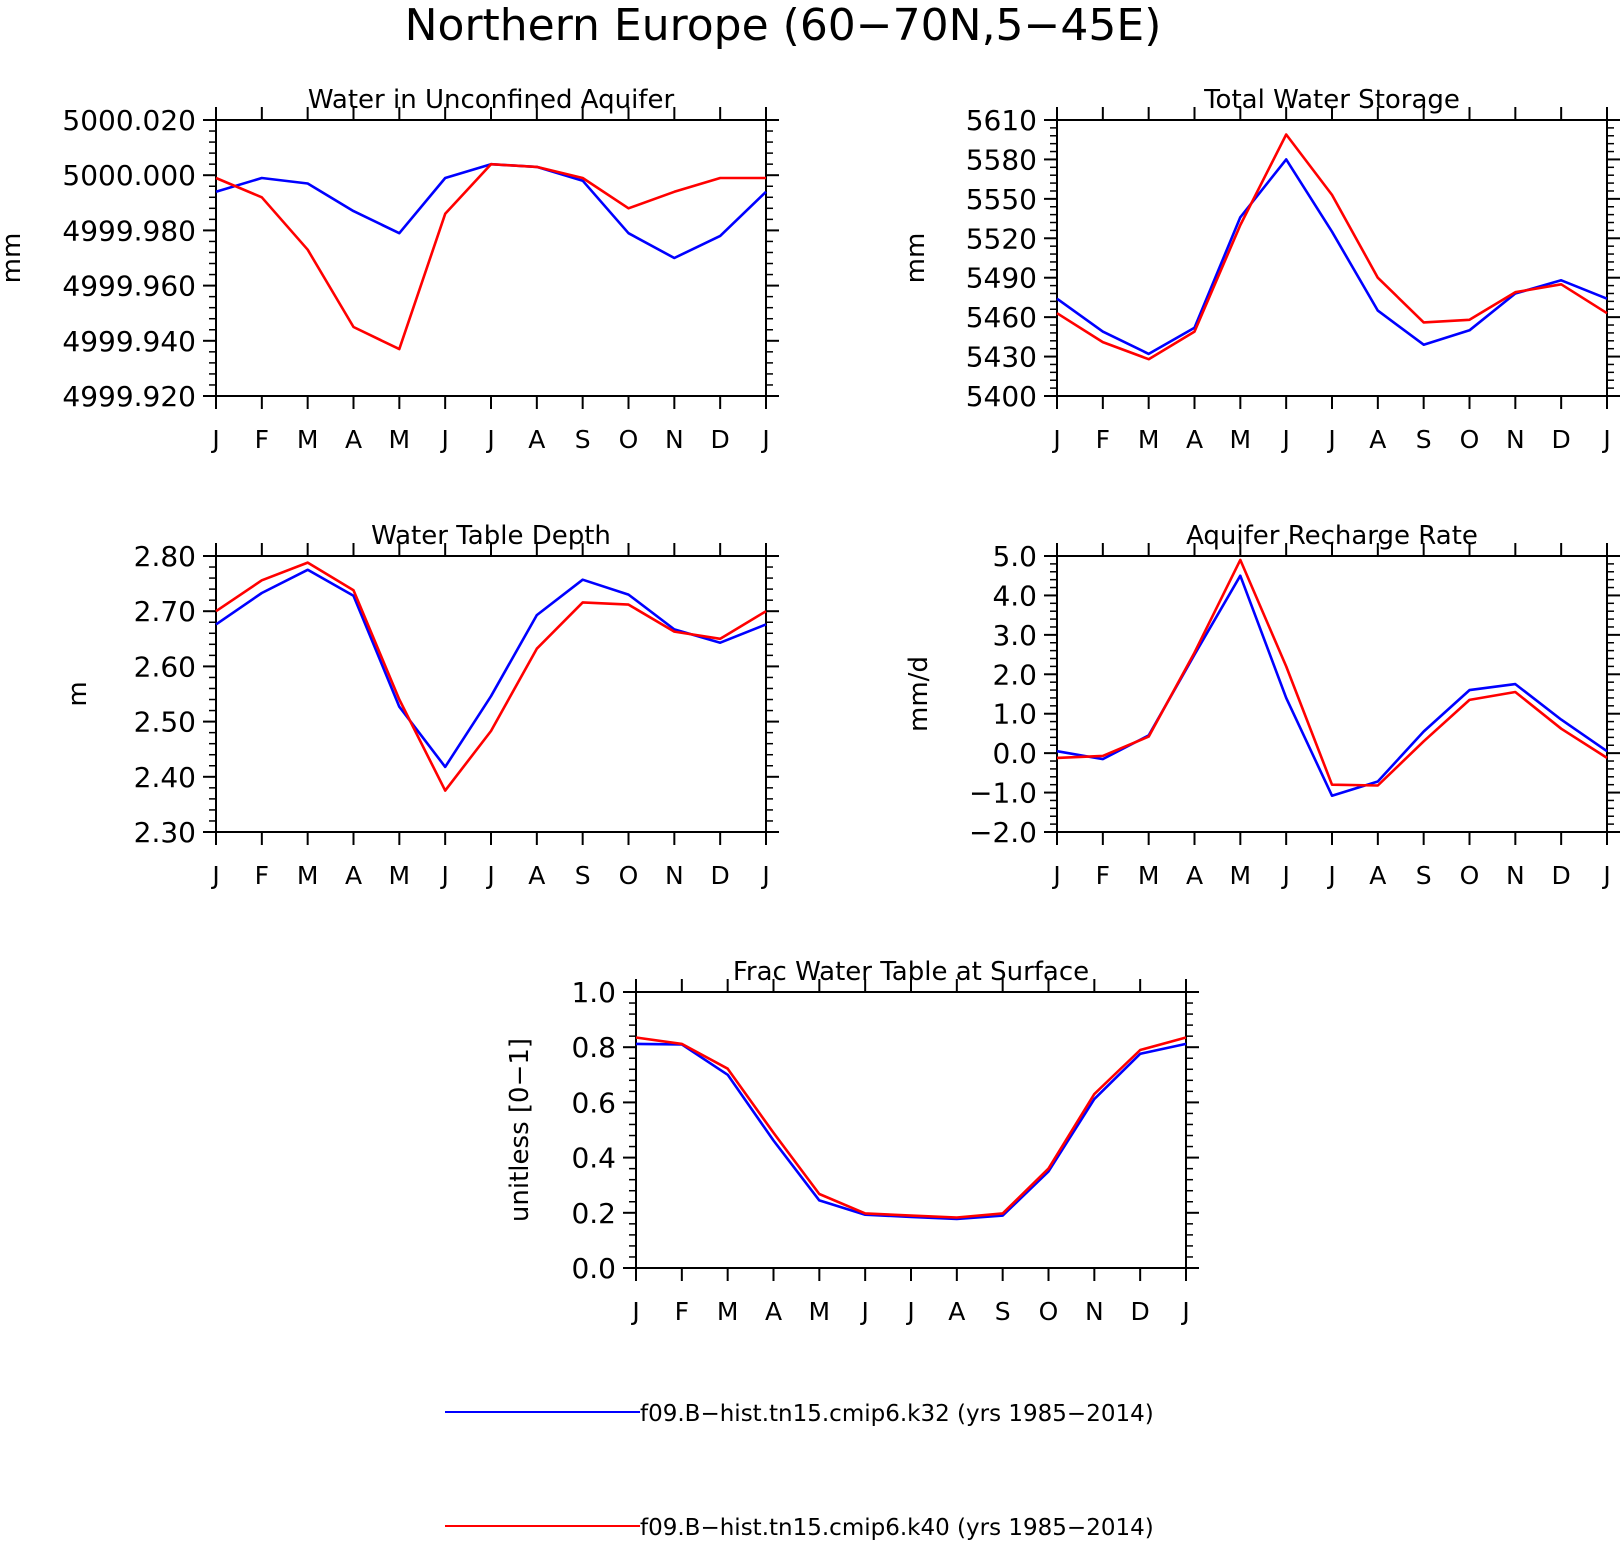 This screenshot has width=1624, height=1541. What do you see at coordinates (1014, 556) in the screenshot?
I see `y-tick-label: 5.0` at bounding box center [1014, 556].